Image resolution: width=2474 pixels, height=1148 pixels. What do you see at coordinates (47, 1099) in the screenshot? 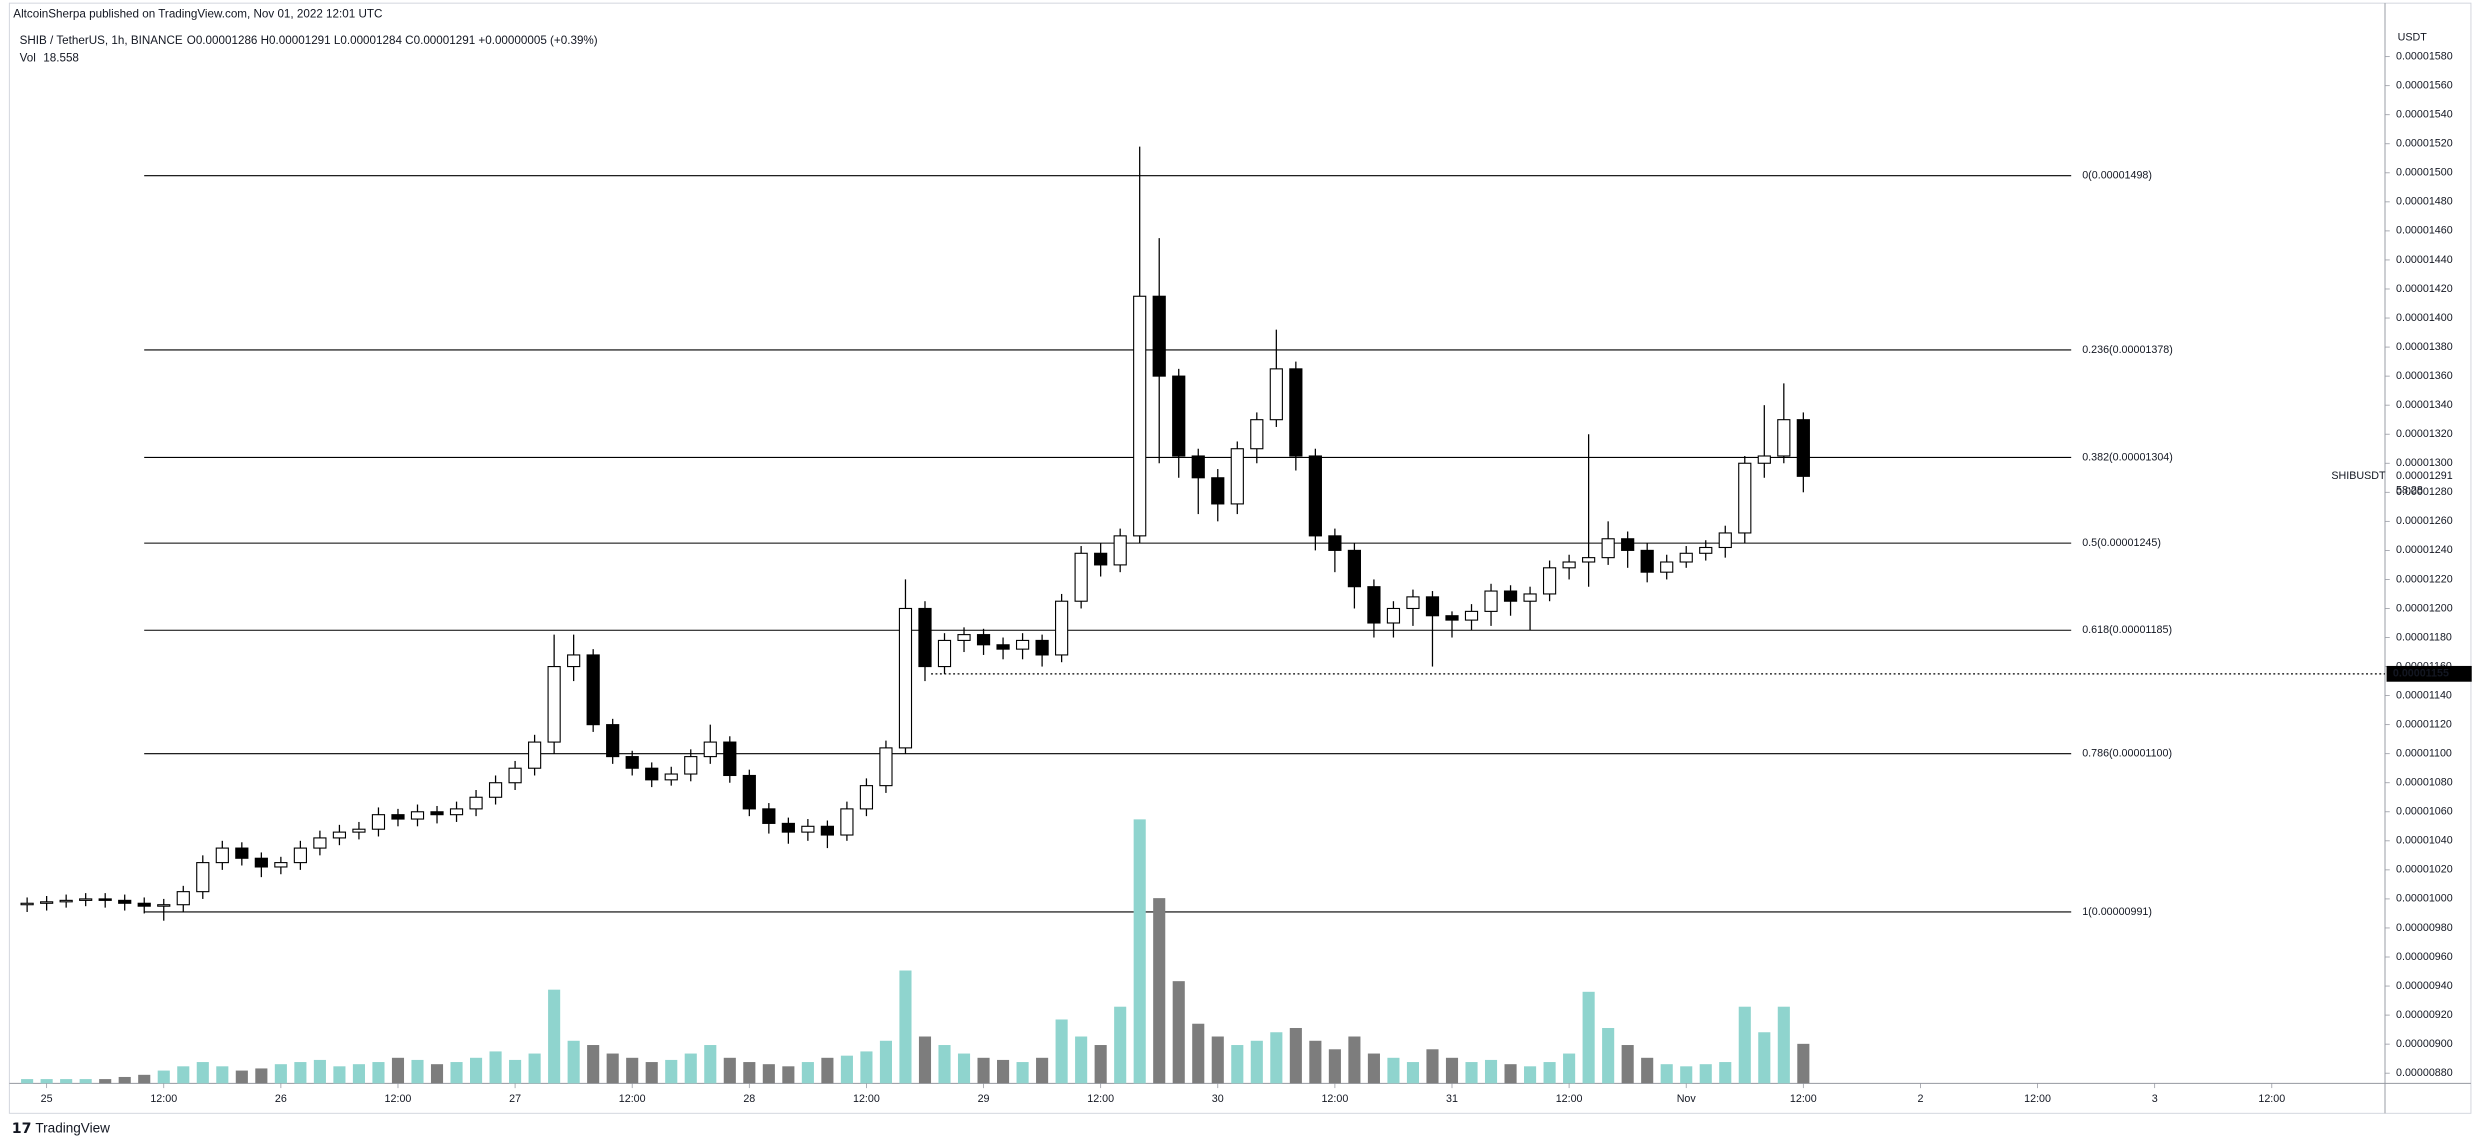
I see `x-tick-label: 25` at bounding box center [47, 1099].